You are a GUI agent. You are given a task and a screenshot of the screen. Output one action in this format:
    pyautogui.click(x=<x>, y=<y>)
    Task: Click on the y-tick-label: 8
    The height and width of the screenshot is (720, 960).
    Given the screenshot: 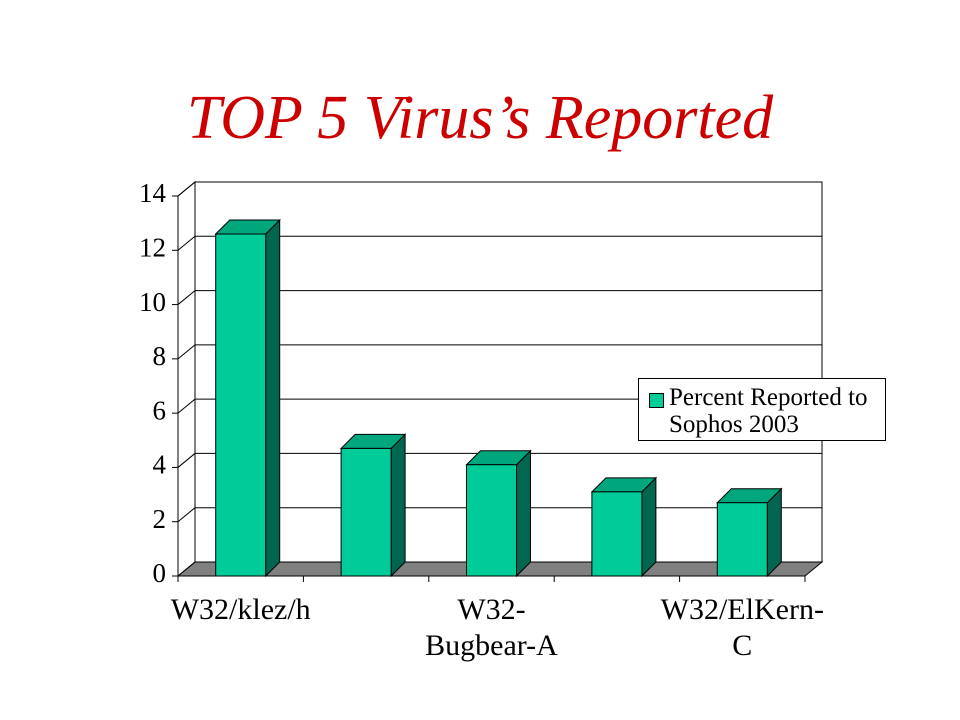 What is the action you would take?
    pyautogui.click(x=160, y=356)
    